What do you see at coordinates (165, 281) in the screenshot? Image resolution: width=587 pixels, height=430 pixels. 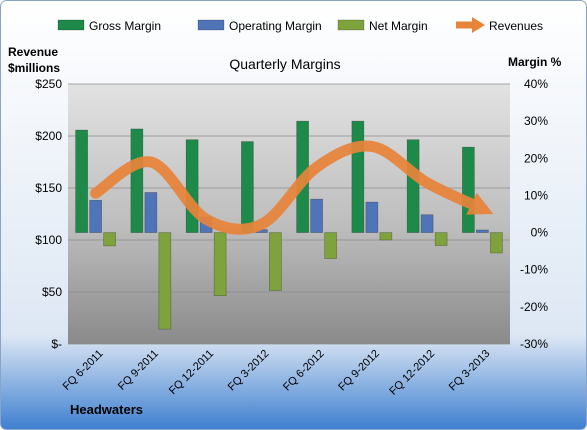 I see `bar-net-margin-fq-9-2011` at bounding box center [165, 281].